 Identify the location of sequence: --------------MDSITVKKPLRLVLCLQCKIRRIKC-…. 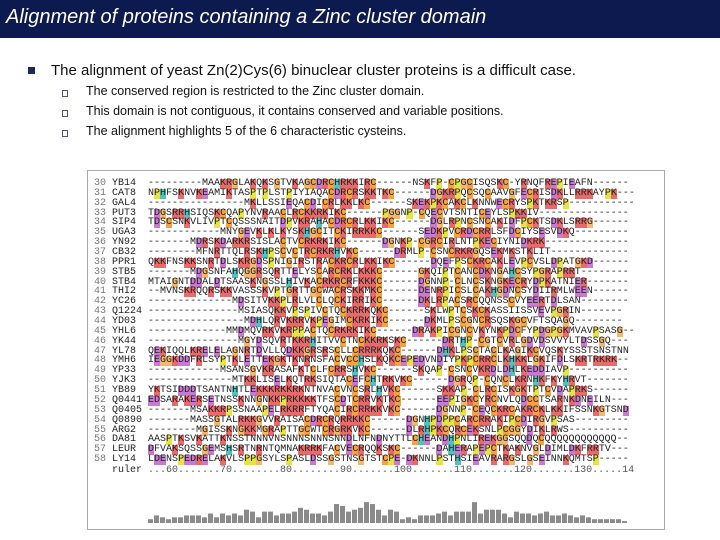
(388, 302).